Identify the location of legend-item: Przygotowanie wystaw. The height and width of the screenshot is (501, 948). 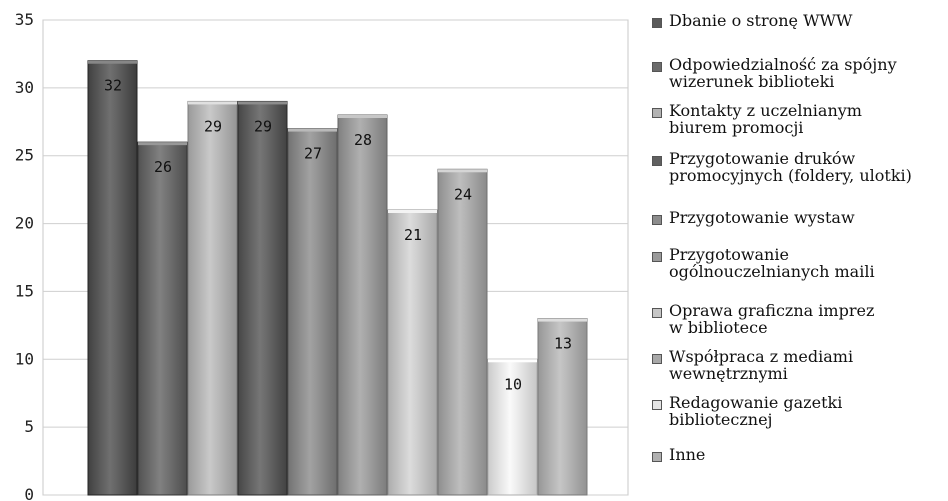
(800, 217).